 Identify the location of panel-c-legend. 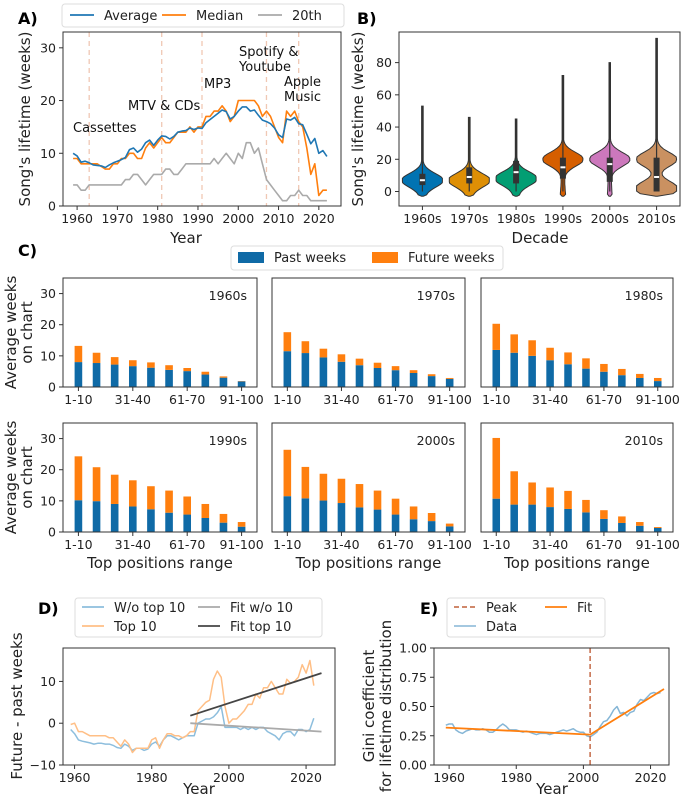
(367, 258).